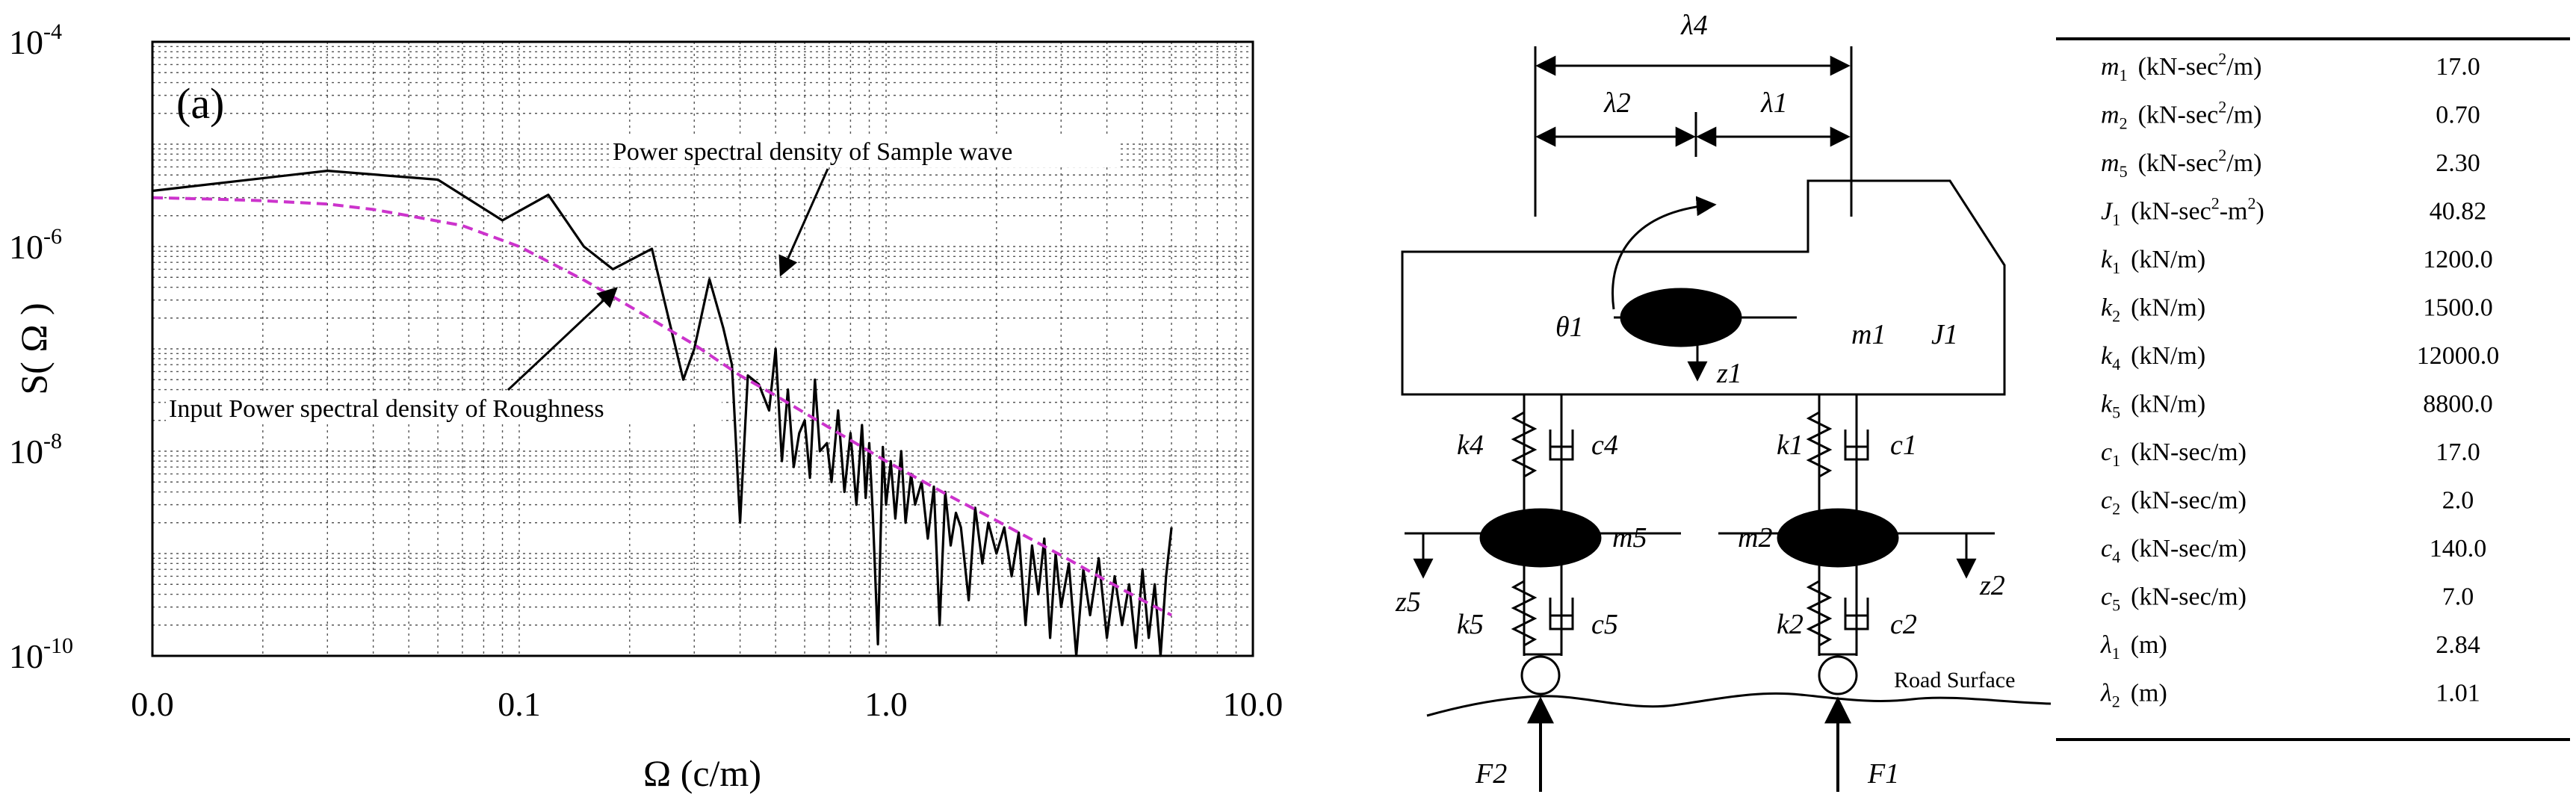 This screenshot has width=2576, height=812. I want to click on y-tick-label: 10⁻⁴, so click(35, 40).